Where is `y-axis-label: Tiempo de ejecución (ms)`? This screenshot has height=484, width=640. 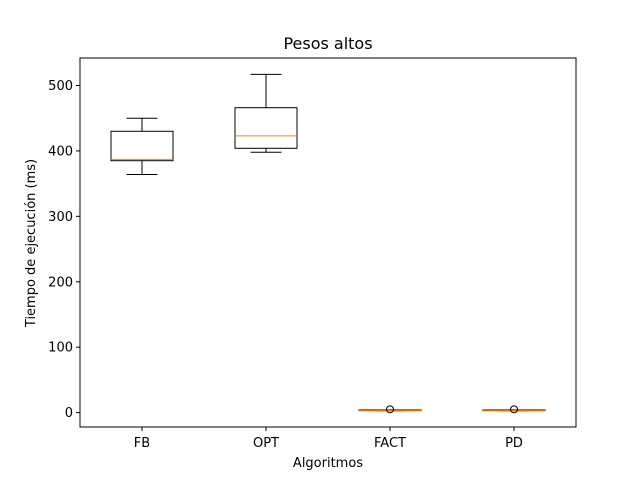 y-axis-label: Tiempo de ejecución (ms) is located at coordinates (31, 243).